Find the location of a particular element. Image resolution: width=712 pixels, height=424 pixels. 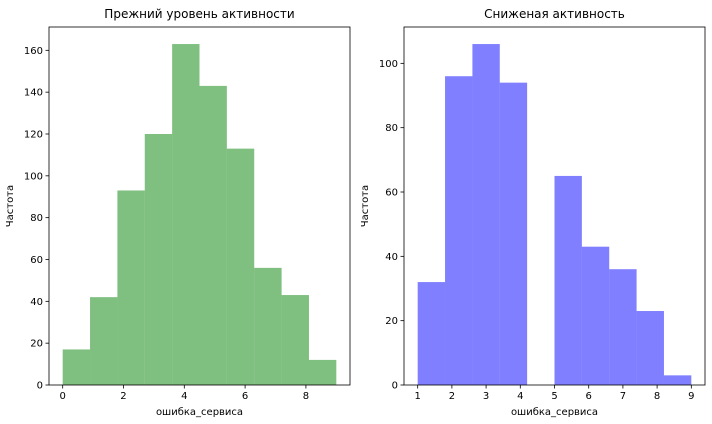

chart-title-right: Сниженая активность is located at coordinates (554, 14).